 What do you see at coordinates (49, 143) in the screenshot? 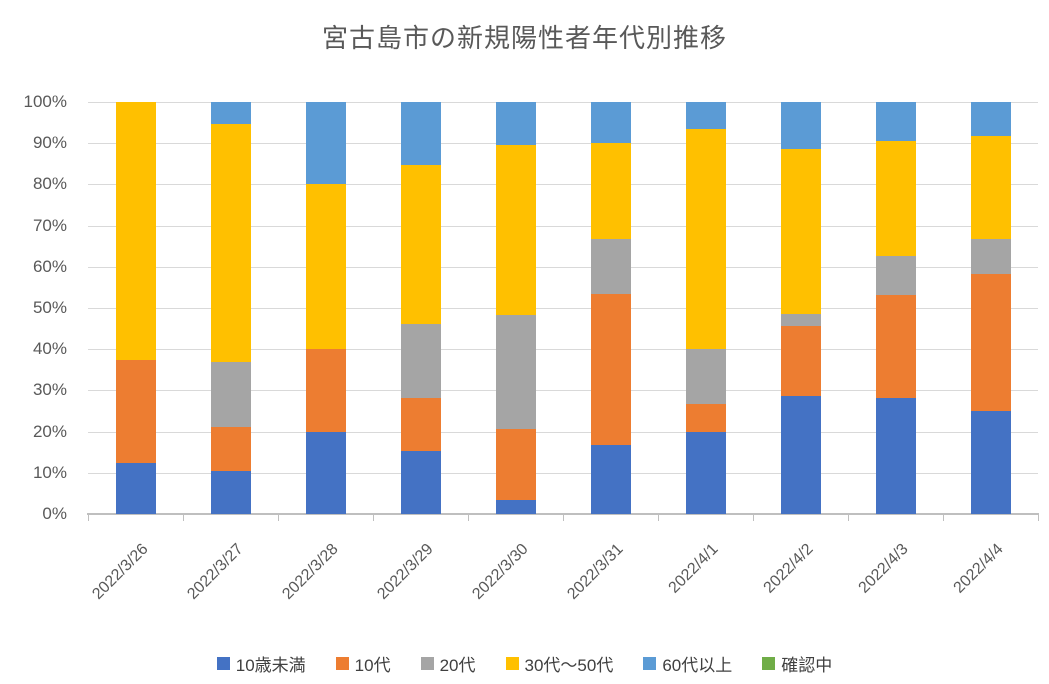
I see `y-axis-label: 90%` at bounding box center [49, 143].